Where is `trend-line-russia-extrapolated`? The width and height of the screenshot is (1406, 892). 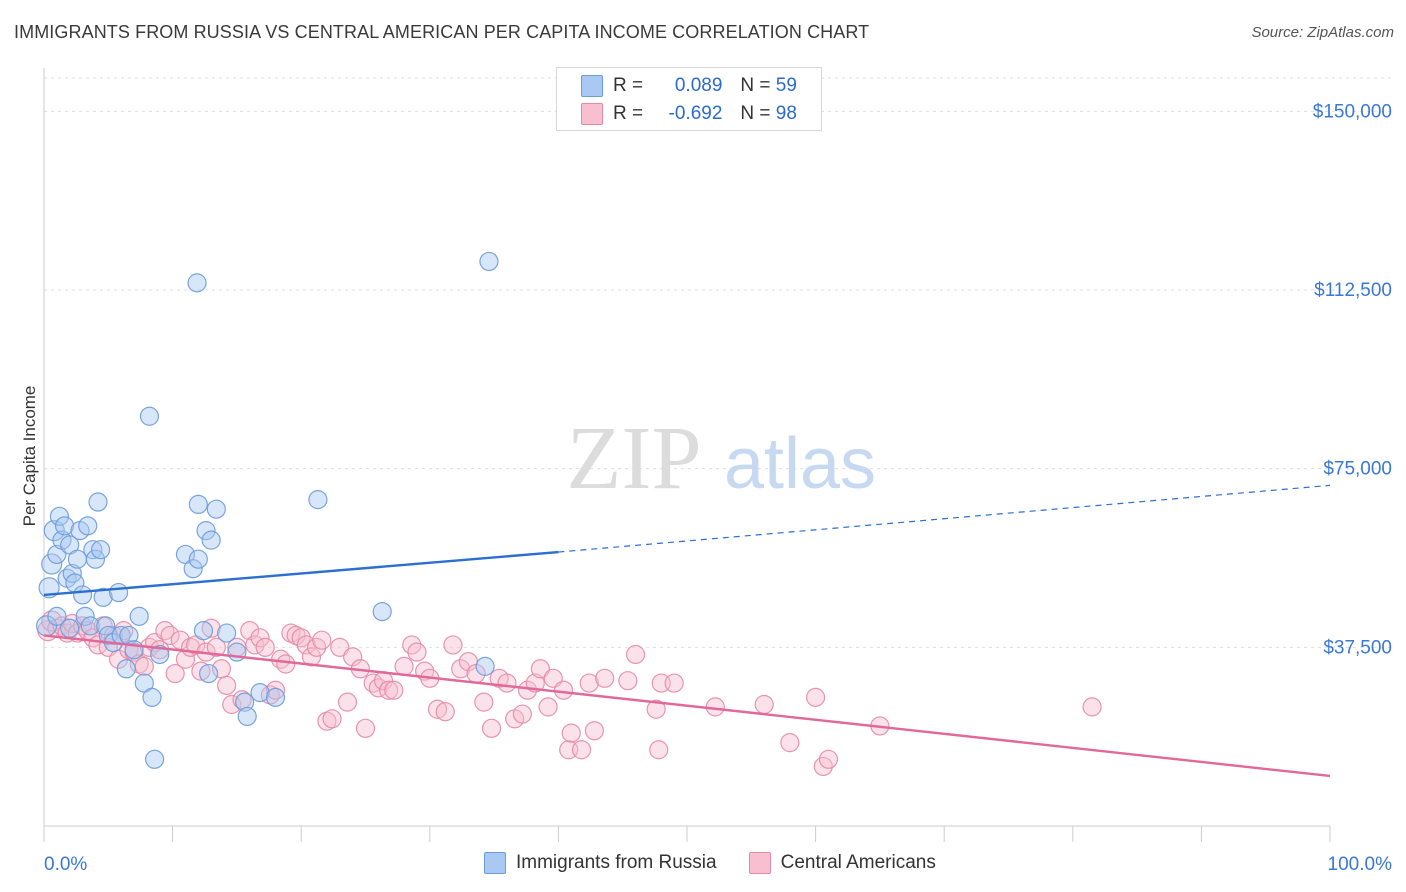 trend-line-russia-extrapolated is located at coordinates (944, 518).